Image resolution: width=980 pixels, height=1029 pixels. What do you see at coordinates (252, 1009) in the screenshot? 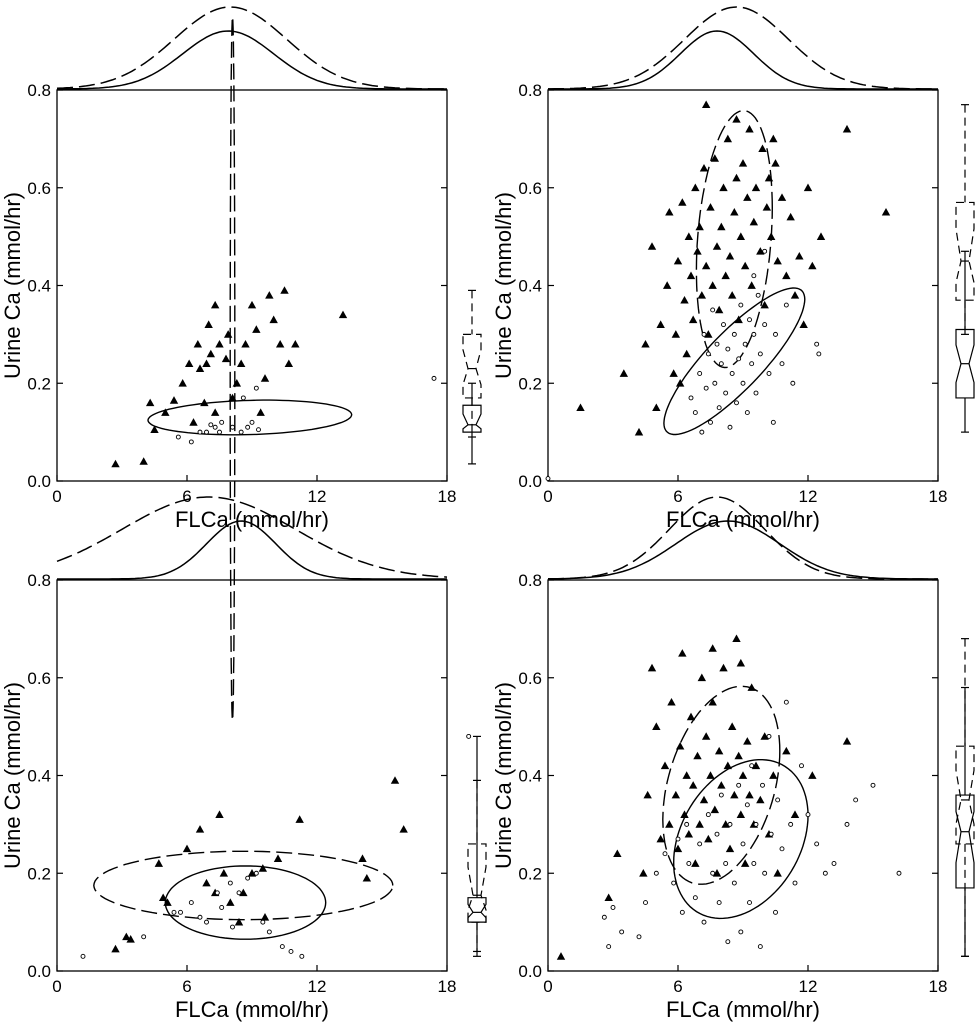
I see `x-axis-label: FLCa (mmol/hr)` at bounding box center [252, 1009].